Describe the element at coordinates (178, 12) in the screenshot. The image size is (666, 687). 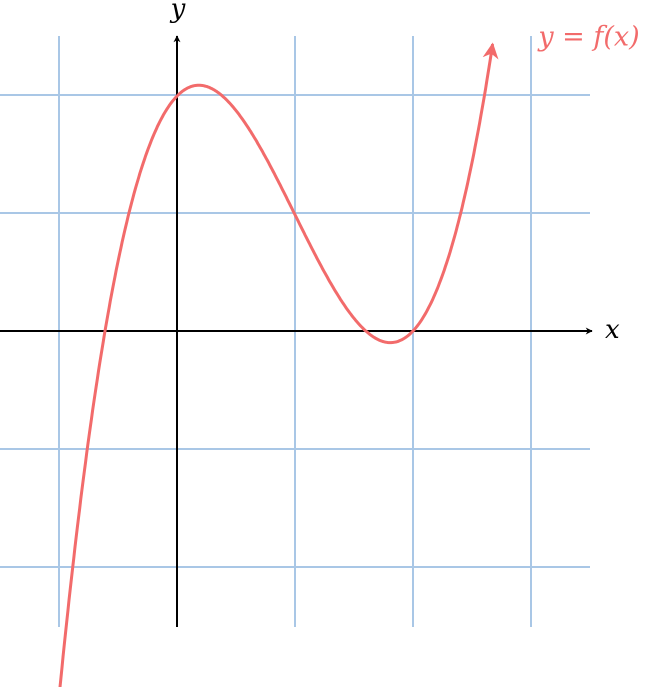
I see `y-axis-label: y` at that location.